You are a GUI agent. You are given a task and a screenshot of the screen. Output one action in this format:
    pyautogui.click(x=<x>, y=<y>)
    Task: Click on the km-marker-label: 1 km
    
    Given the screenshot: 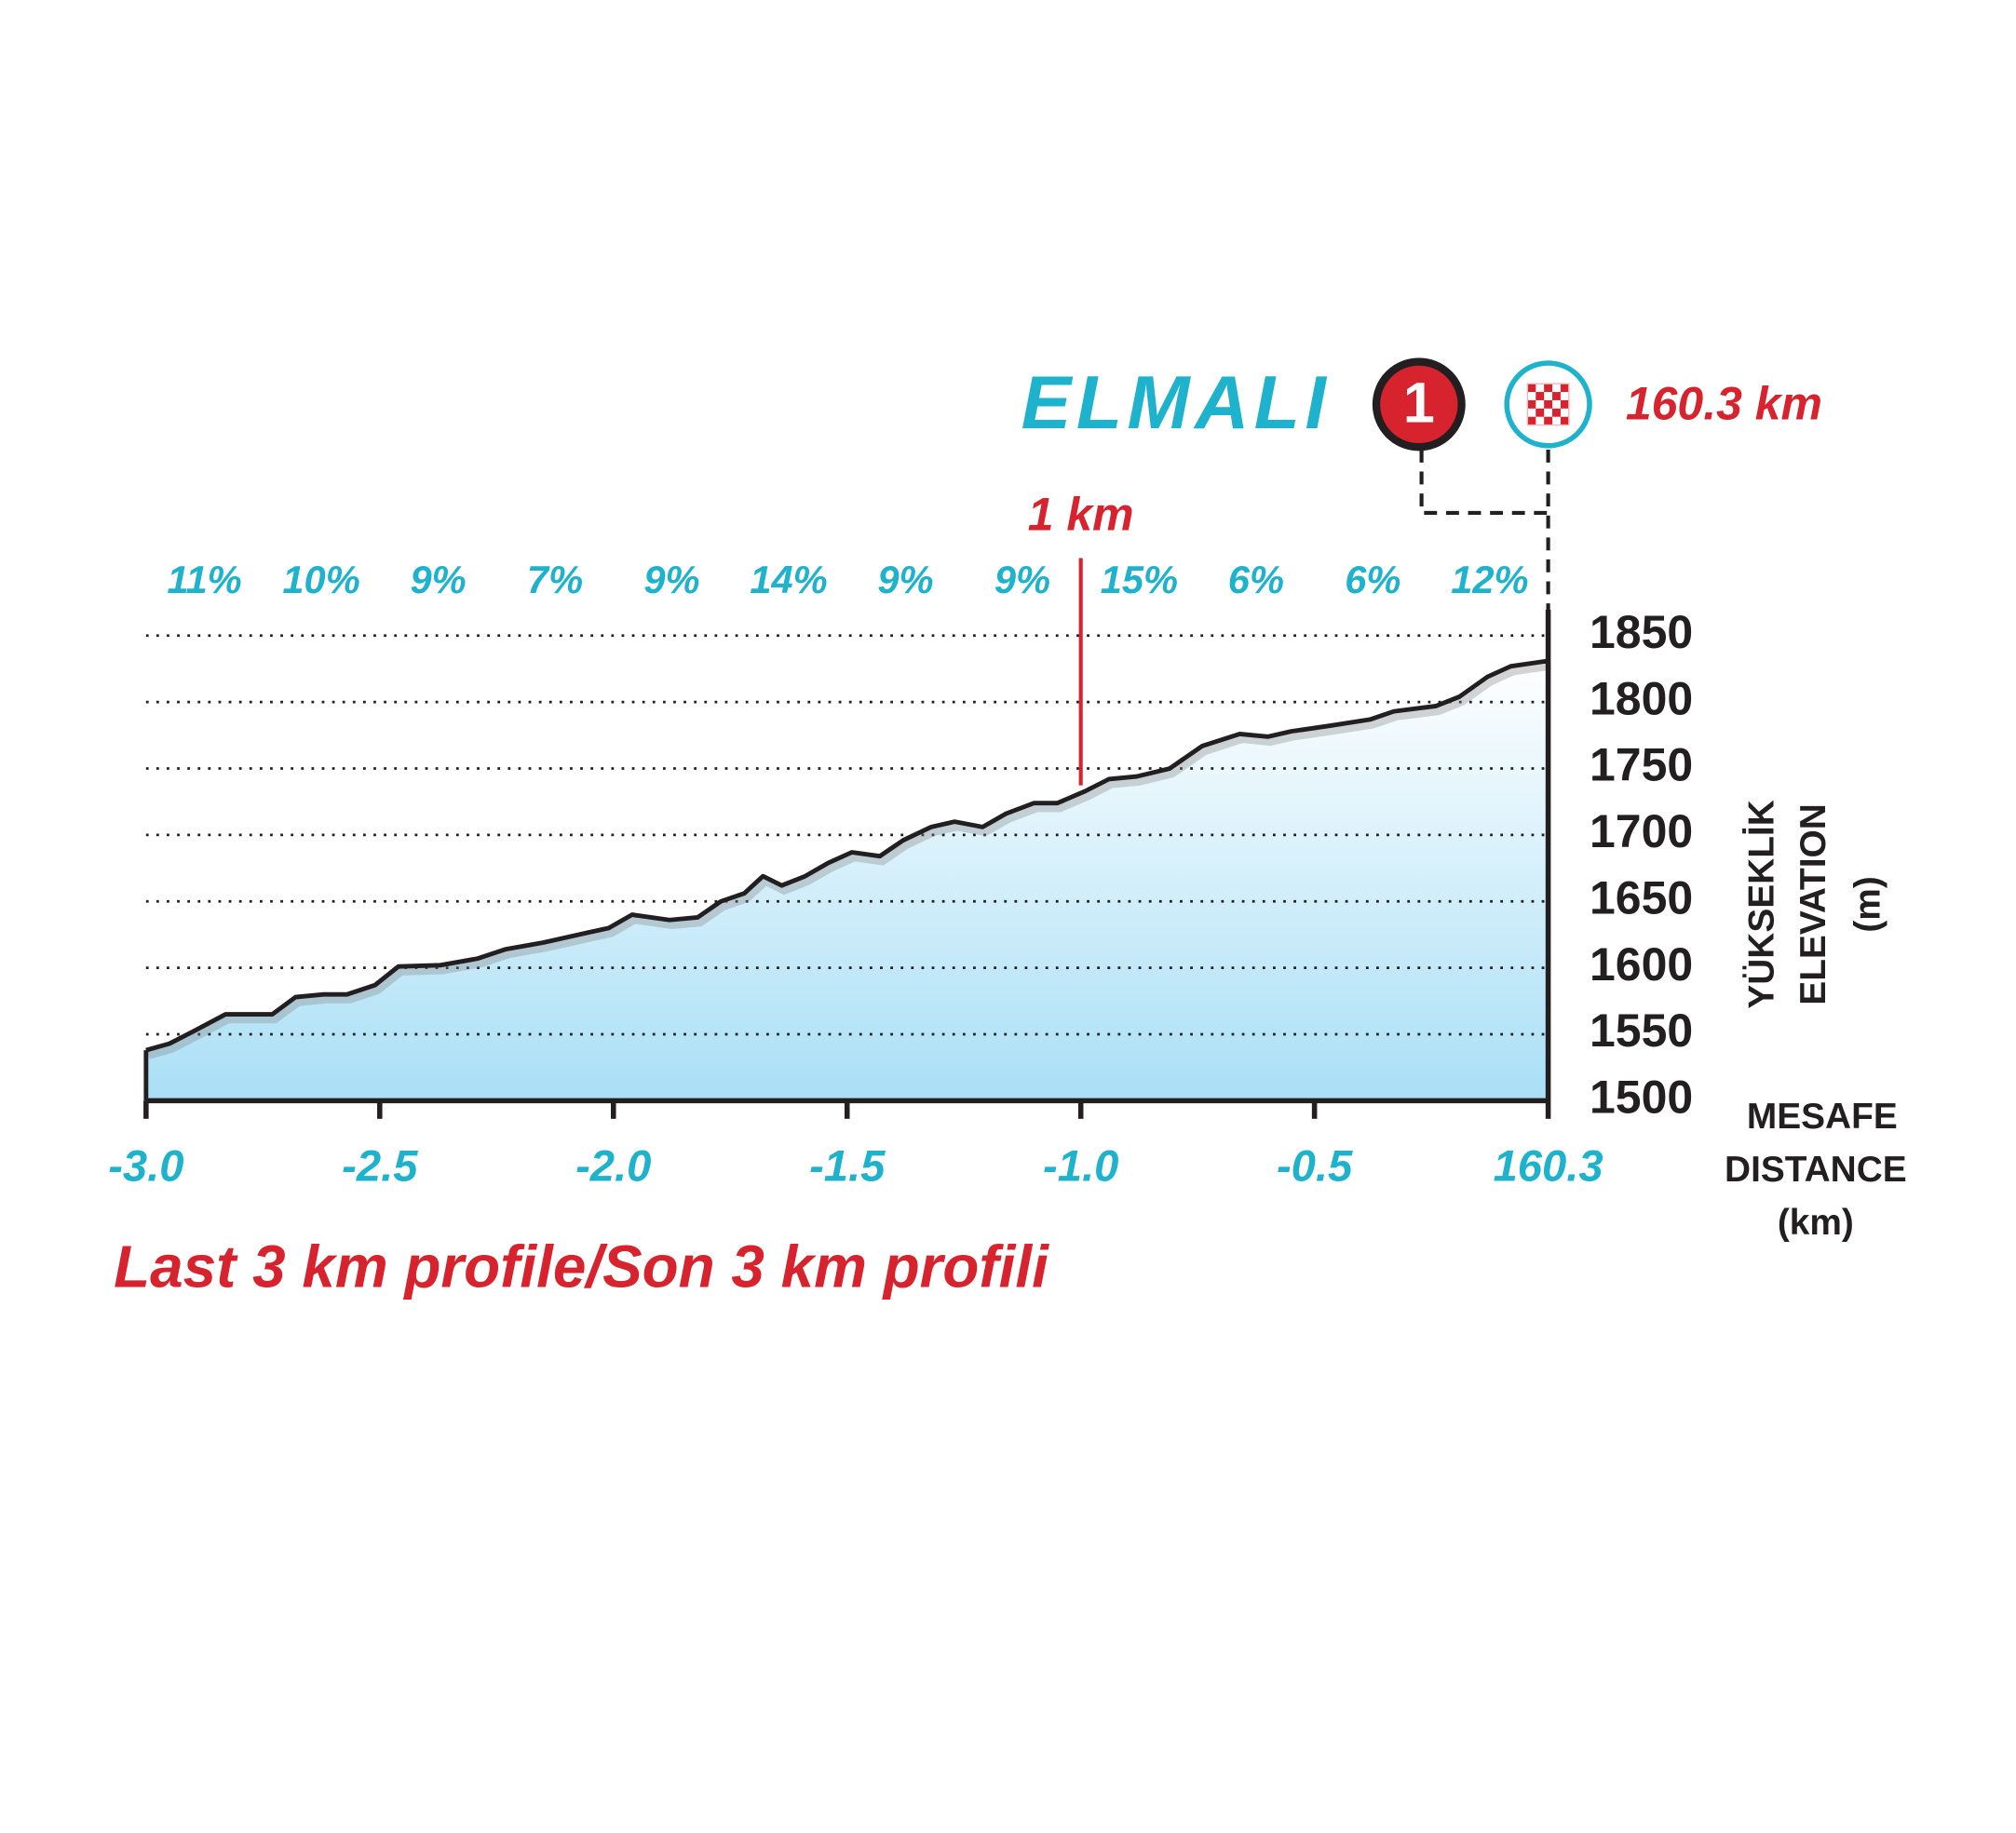 What is the action you would take?
    pyautogui.click(x=1081, y=515)
    